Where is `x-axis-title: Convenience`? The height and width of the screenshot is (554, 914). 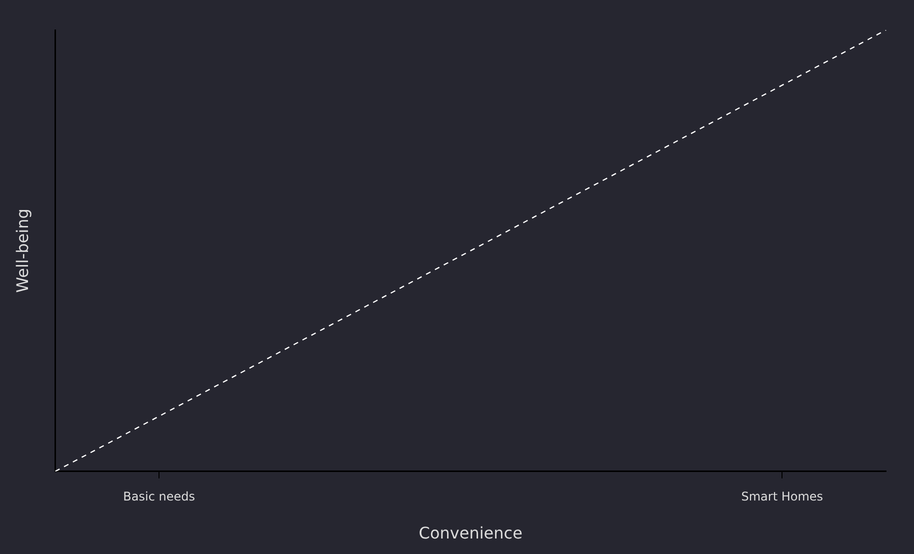 x-axis-title: Convenience is located at coordinates (470, 533).